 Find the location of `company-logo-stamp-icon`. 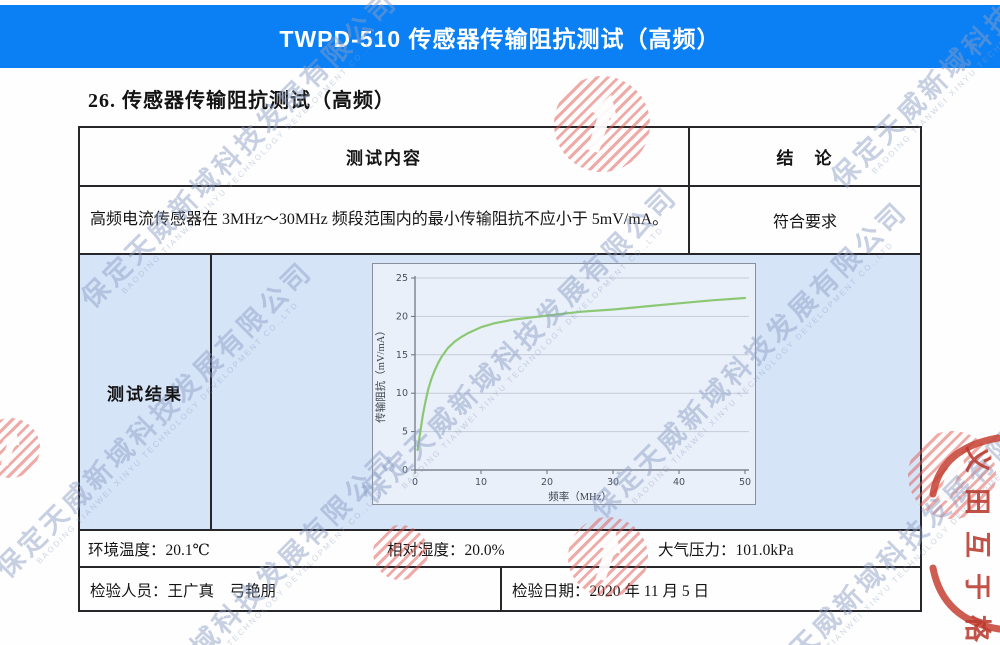

company-logo-stamp-icon is located at coordinates (20, 448).